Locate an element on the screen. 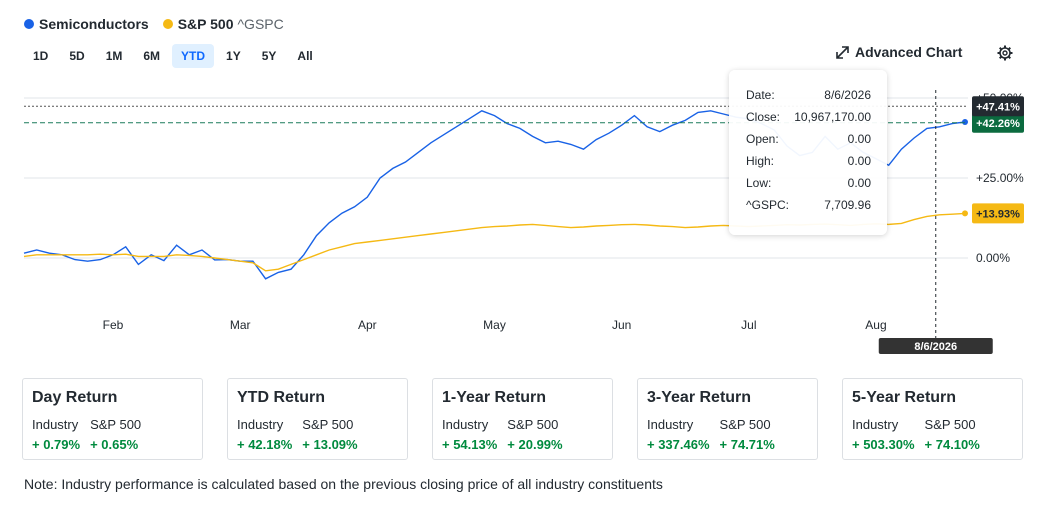  tooltip-label: Open: is located at coordinates (762, 139).